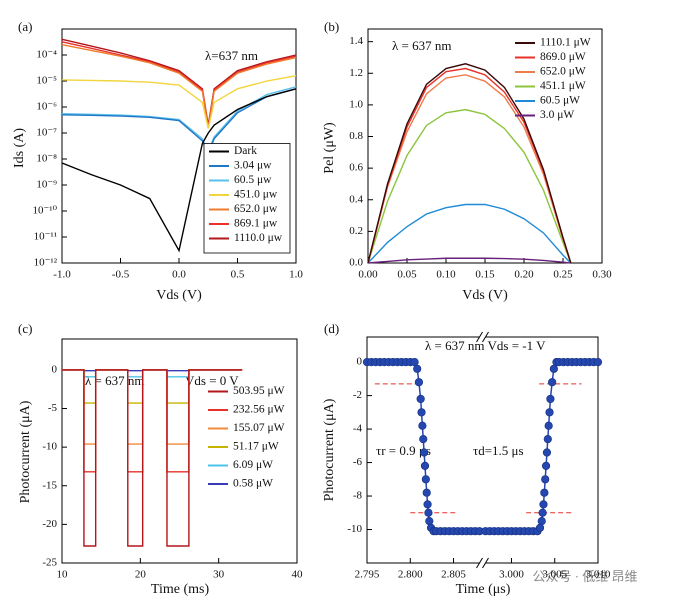 The image size is (678, 603). What do you see at coordinates (49, 563) in the screenshot?
I see `y-tick-label: -25` at bounding box center [49, 563].